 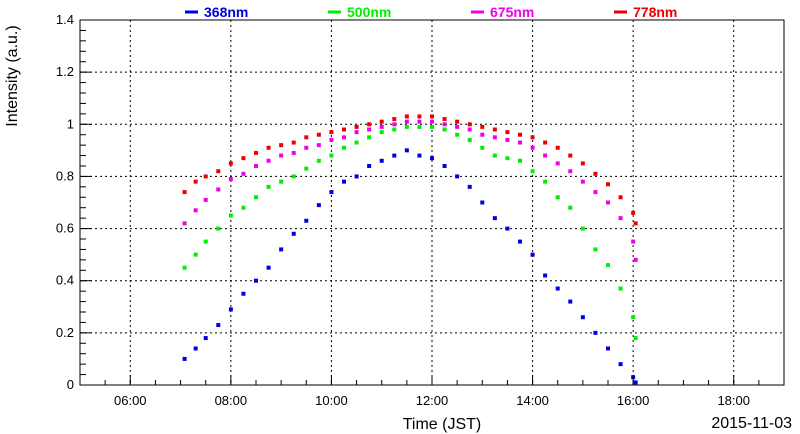 I want to click on y-tick-label: 1.4, so click(x=65, y=19).